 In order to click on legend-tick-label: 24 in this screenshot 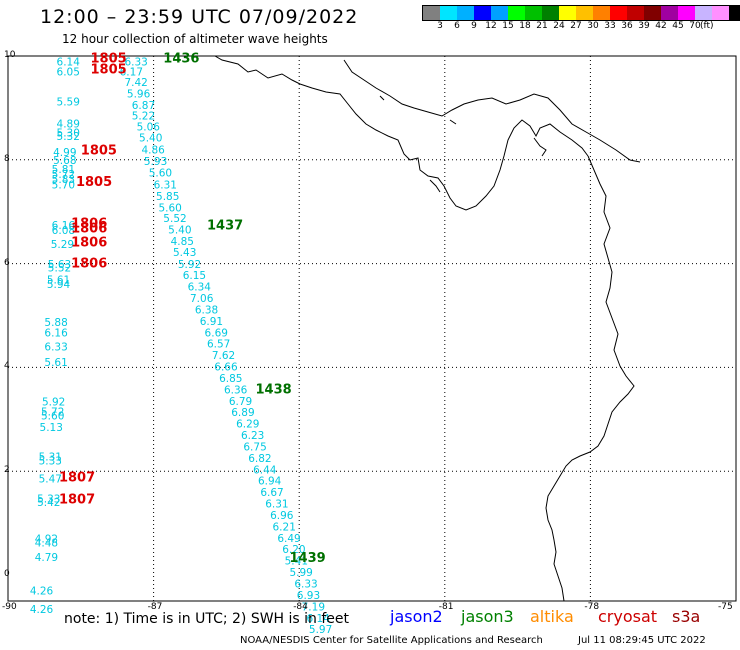, I will do `click(559, 26)`.